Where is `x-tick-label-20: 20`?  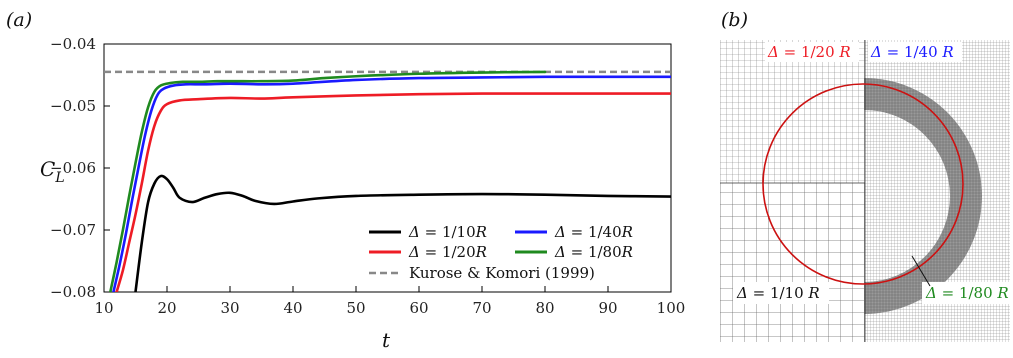
x-tick-label-20: 20 is located at coordinates (166, 308).